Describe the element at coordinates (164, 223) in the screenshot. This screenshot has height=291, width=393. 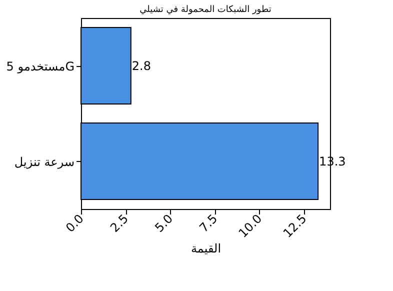
I see `x-tick-label: 5.0` at that location.